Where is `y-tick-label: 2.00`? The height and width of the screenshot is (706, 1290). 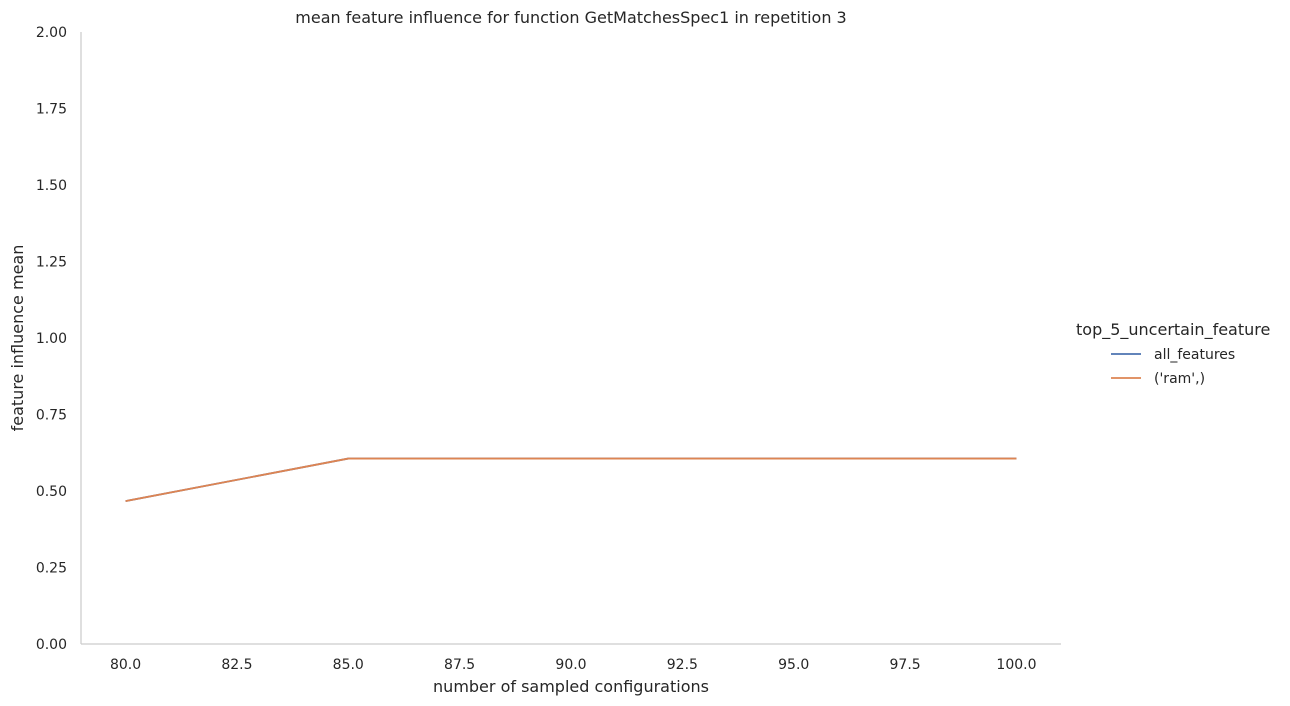 y-tick-label: 2.00 is located at coordinates (51, 33).